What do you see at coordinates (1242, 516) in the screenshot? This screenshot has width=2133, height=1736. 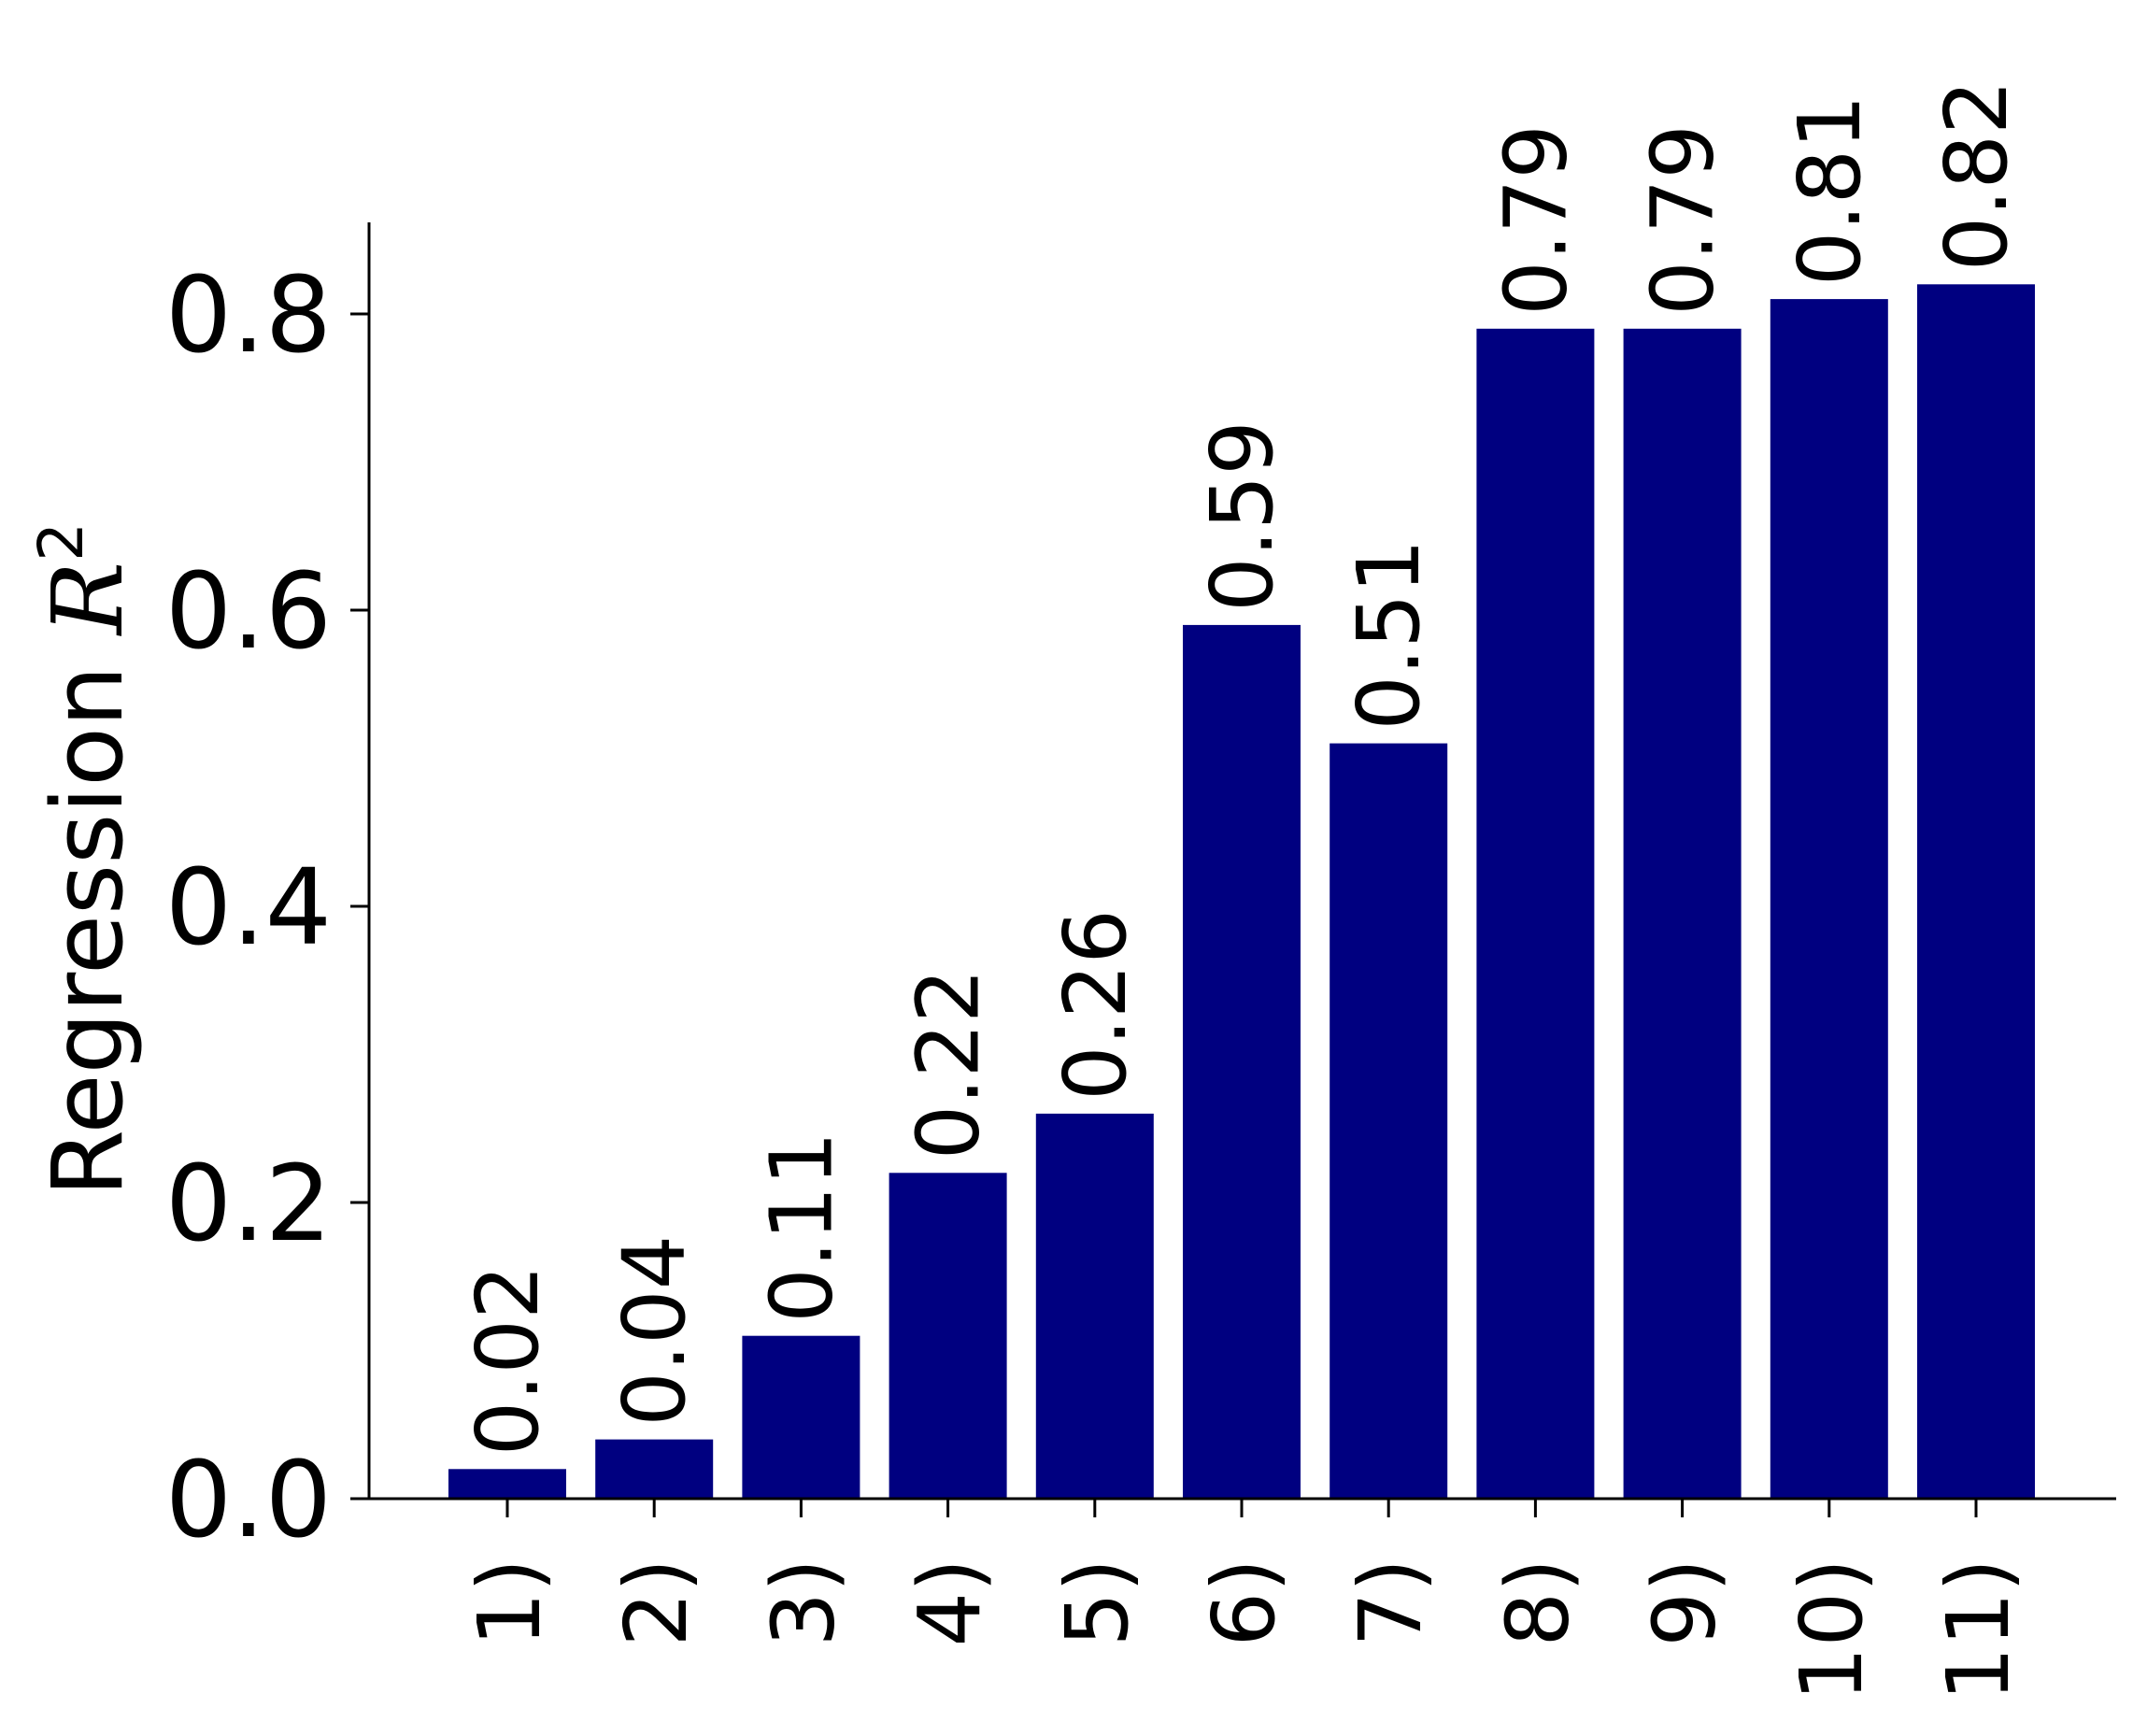 I see `bar-value-label-6: 0.59` at bounding box center [1242, 516].